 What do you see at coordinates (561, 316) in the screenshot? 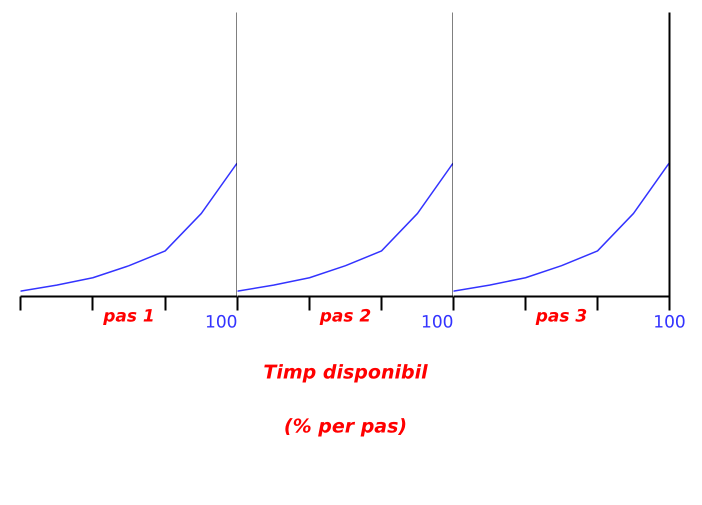
I see `x-axis-title: pas 3` at bounding box center [561, 316].